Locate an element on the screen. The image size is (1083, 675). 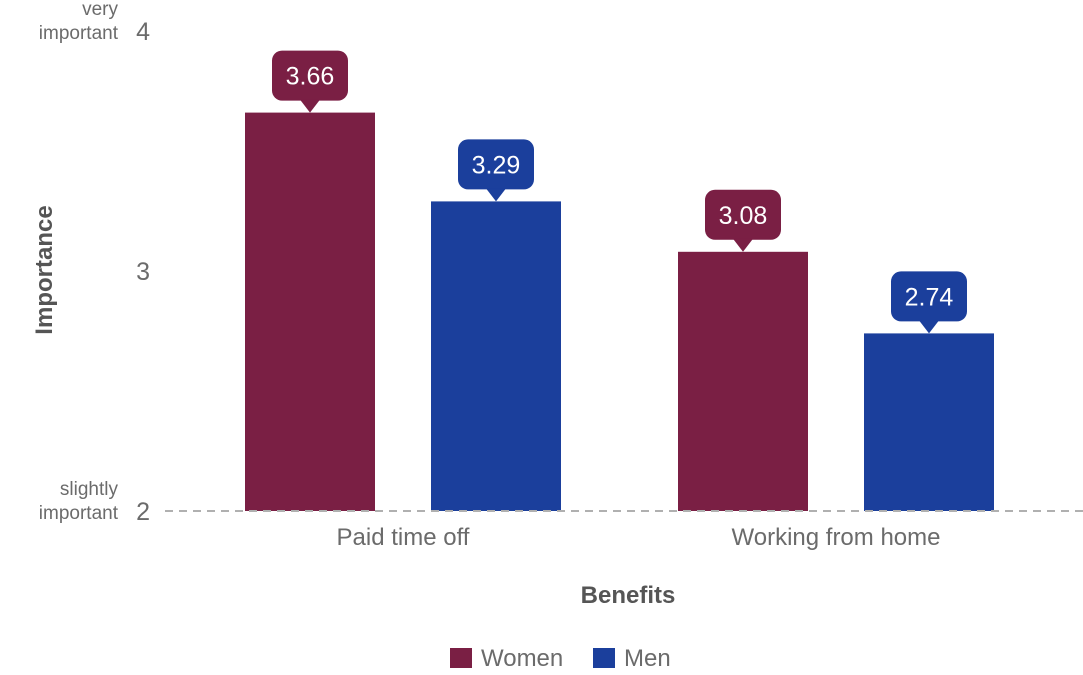
y-axis-title: Importance is located at coordinates (44, 269).